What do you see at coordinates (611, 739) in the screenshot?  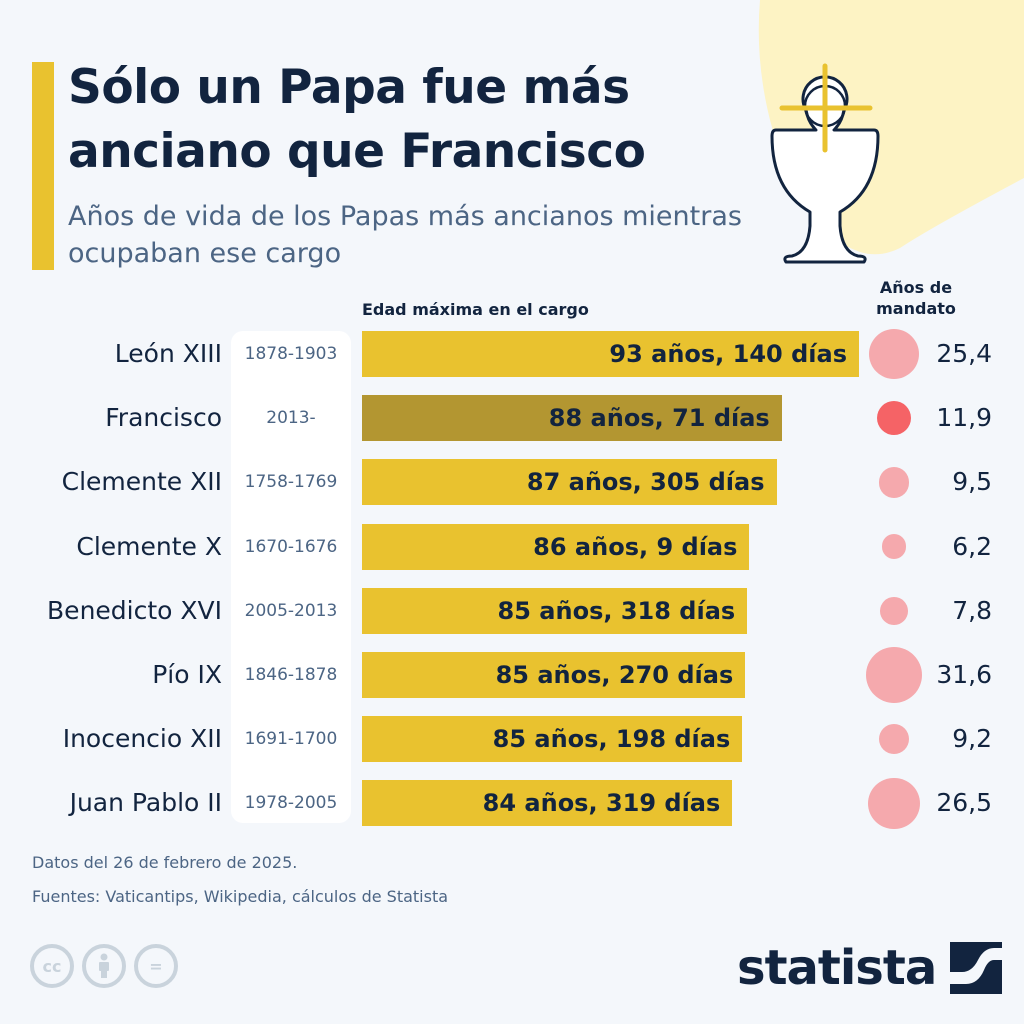 I see `age-bar-label: 85 años, 198 días` at bounding box center [611, 739].